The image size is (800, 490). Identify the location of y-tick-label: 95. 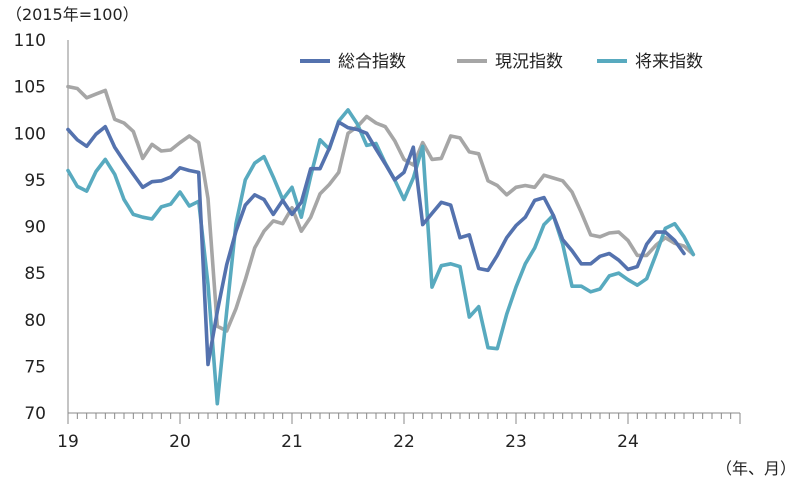
(35, 181).